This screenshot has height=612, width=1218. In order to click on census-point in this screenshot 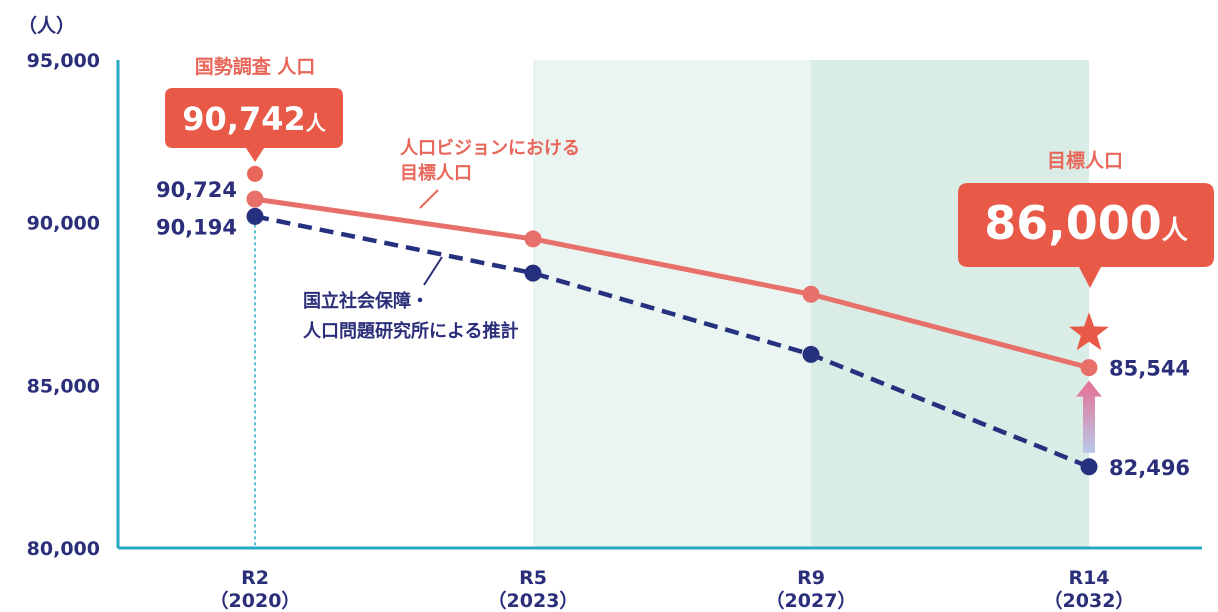, I will do `click(255, 173)`.